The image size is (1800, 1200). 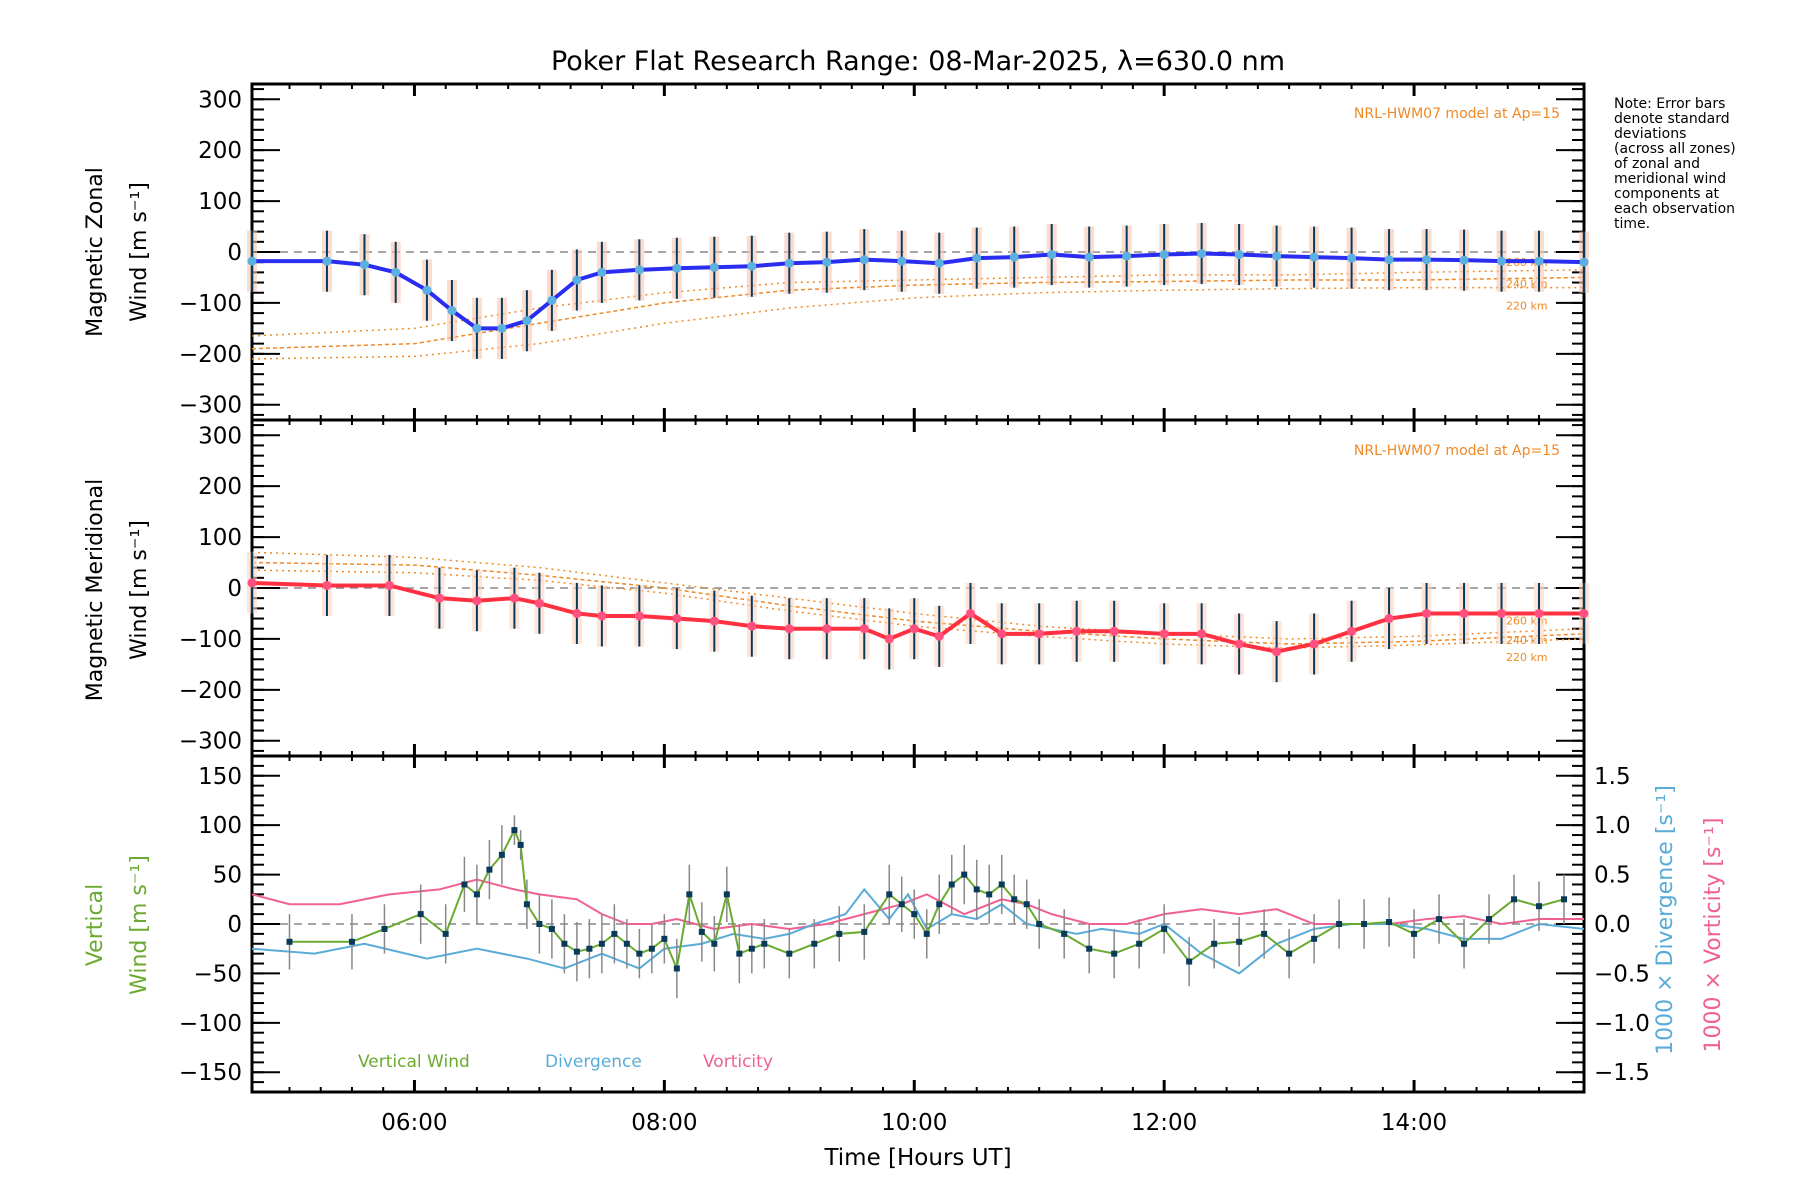 I want to click on zonal-ytick-label: −200, so click(x=210, y=355).